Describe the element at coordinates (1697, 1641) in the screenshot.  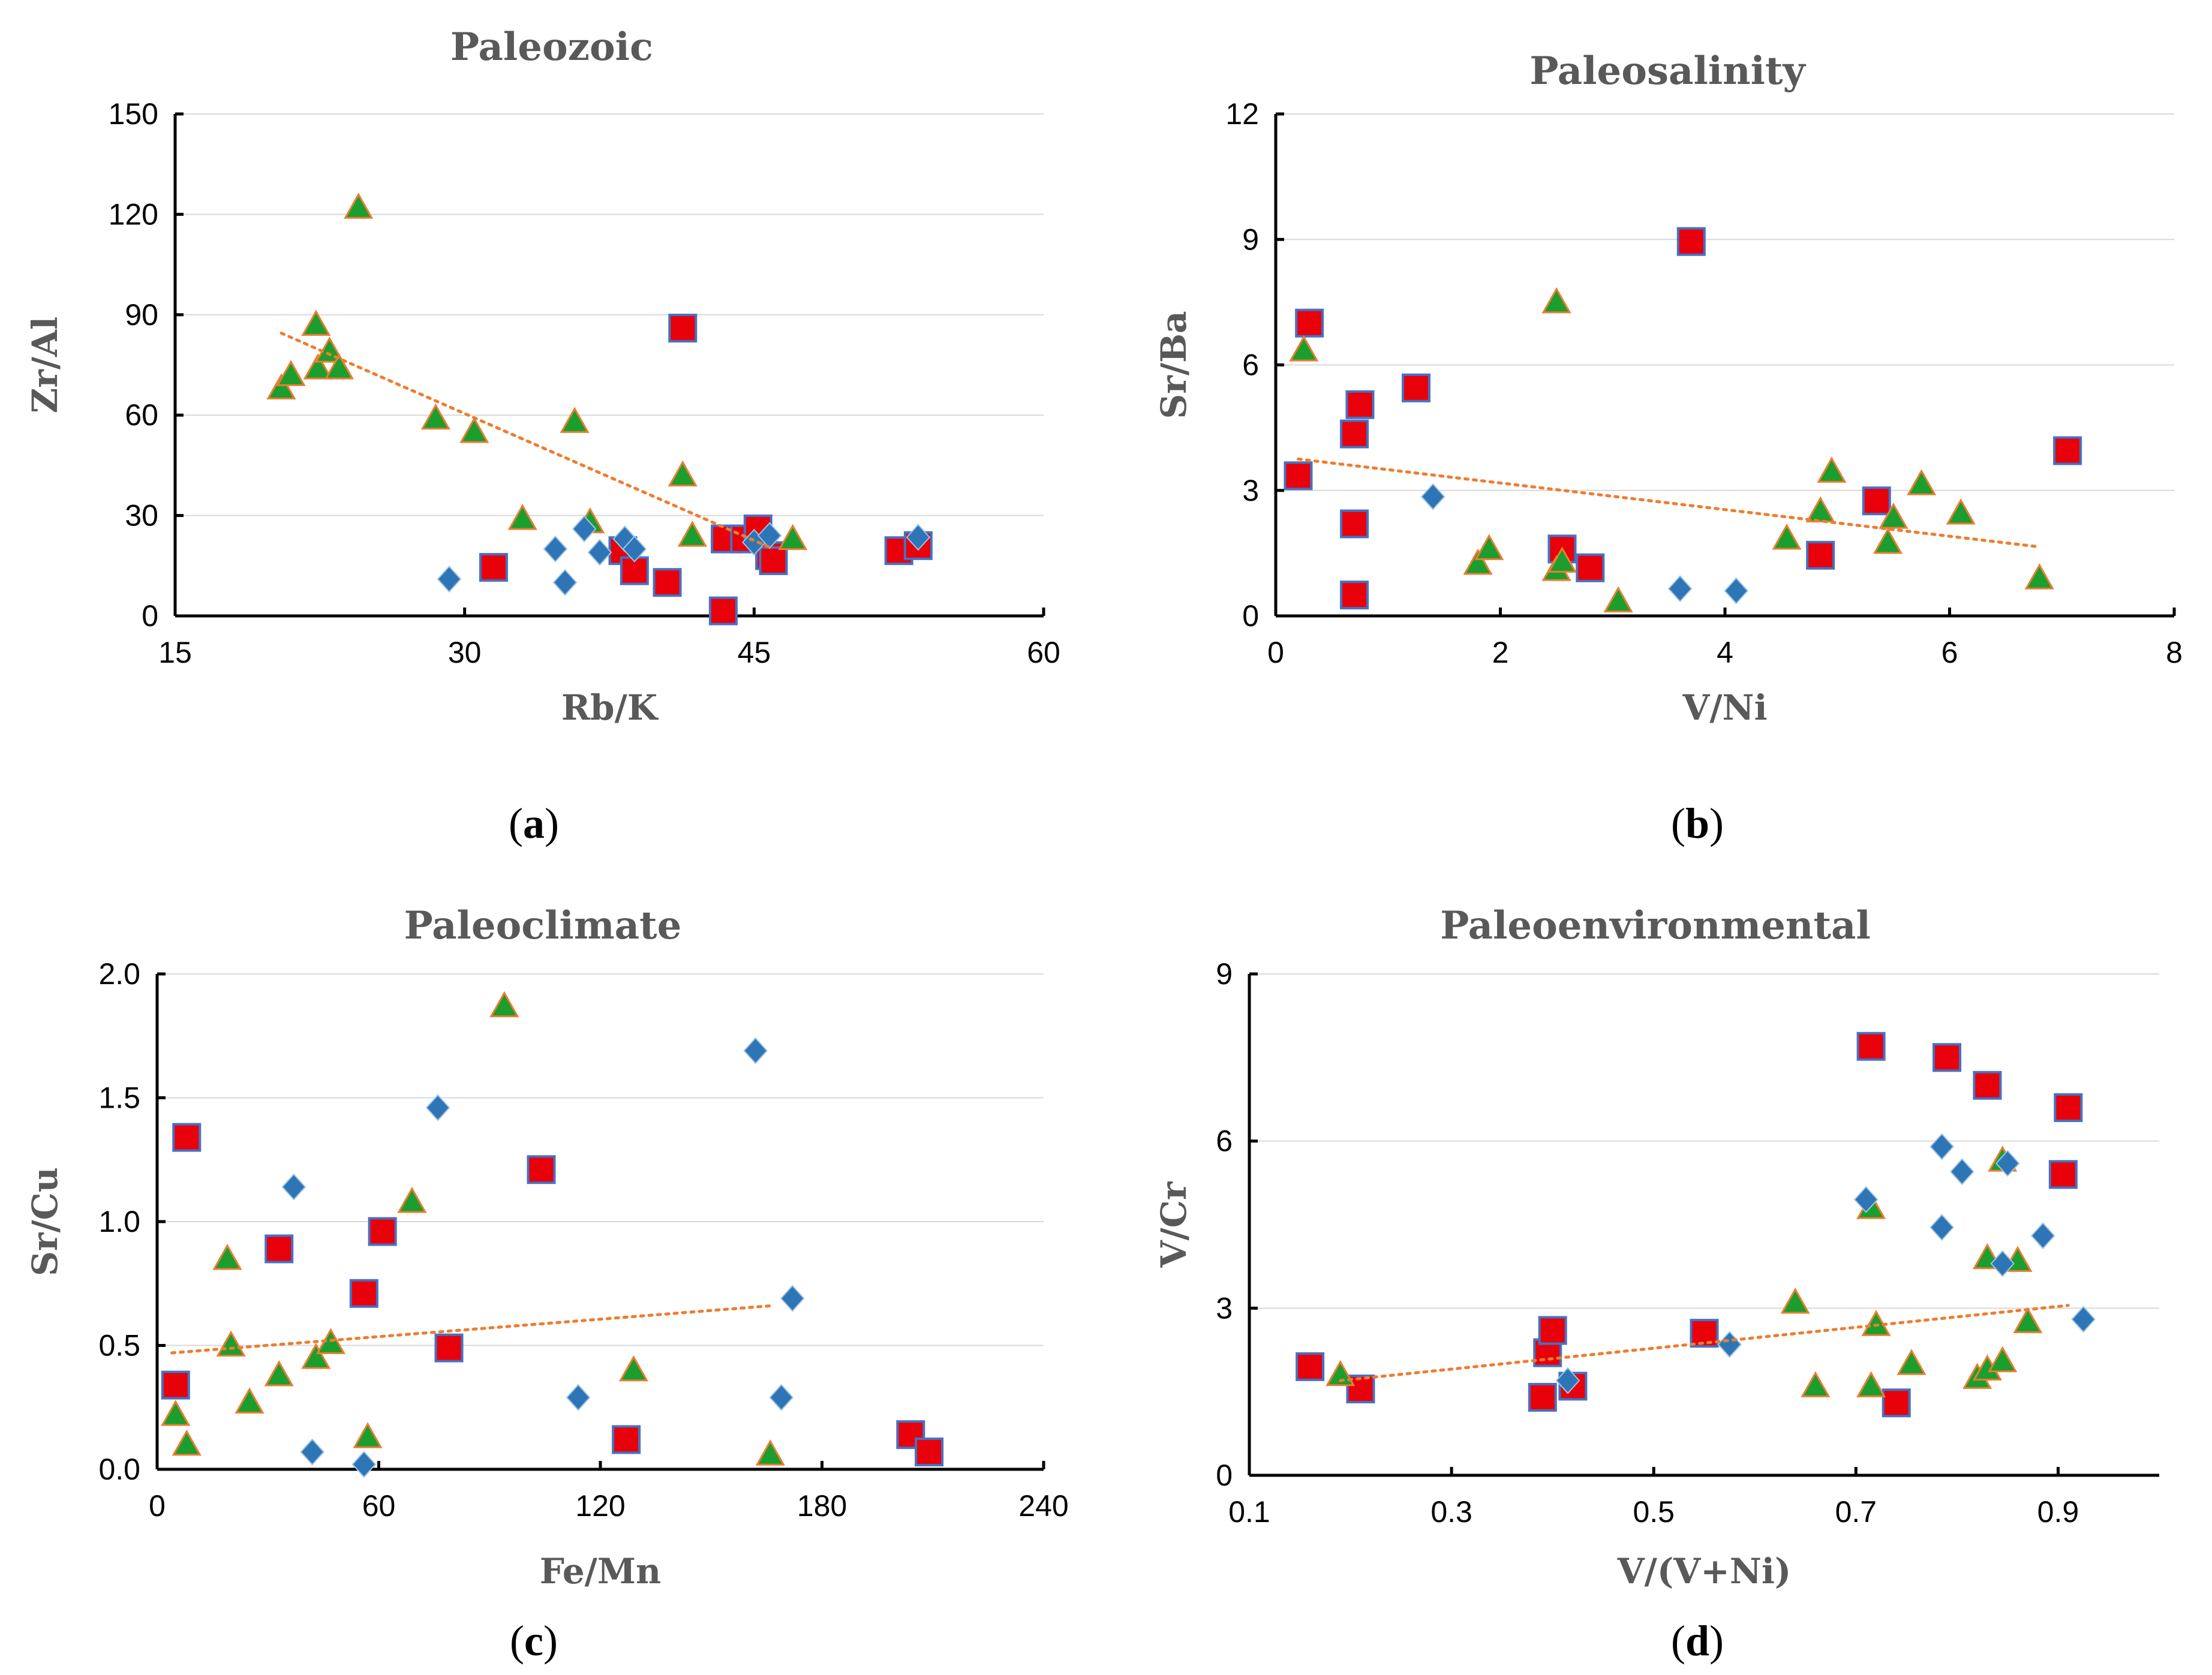
I see `panel-label-d: (d)` at that location.